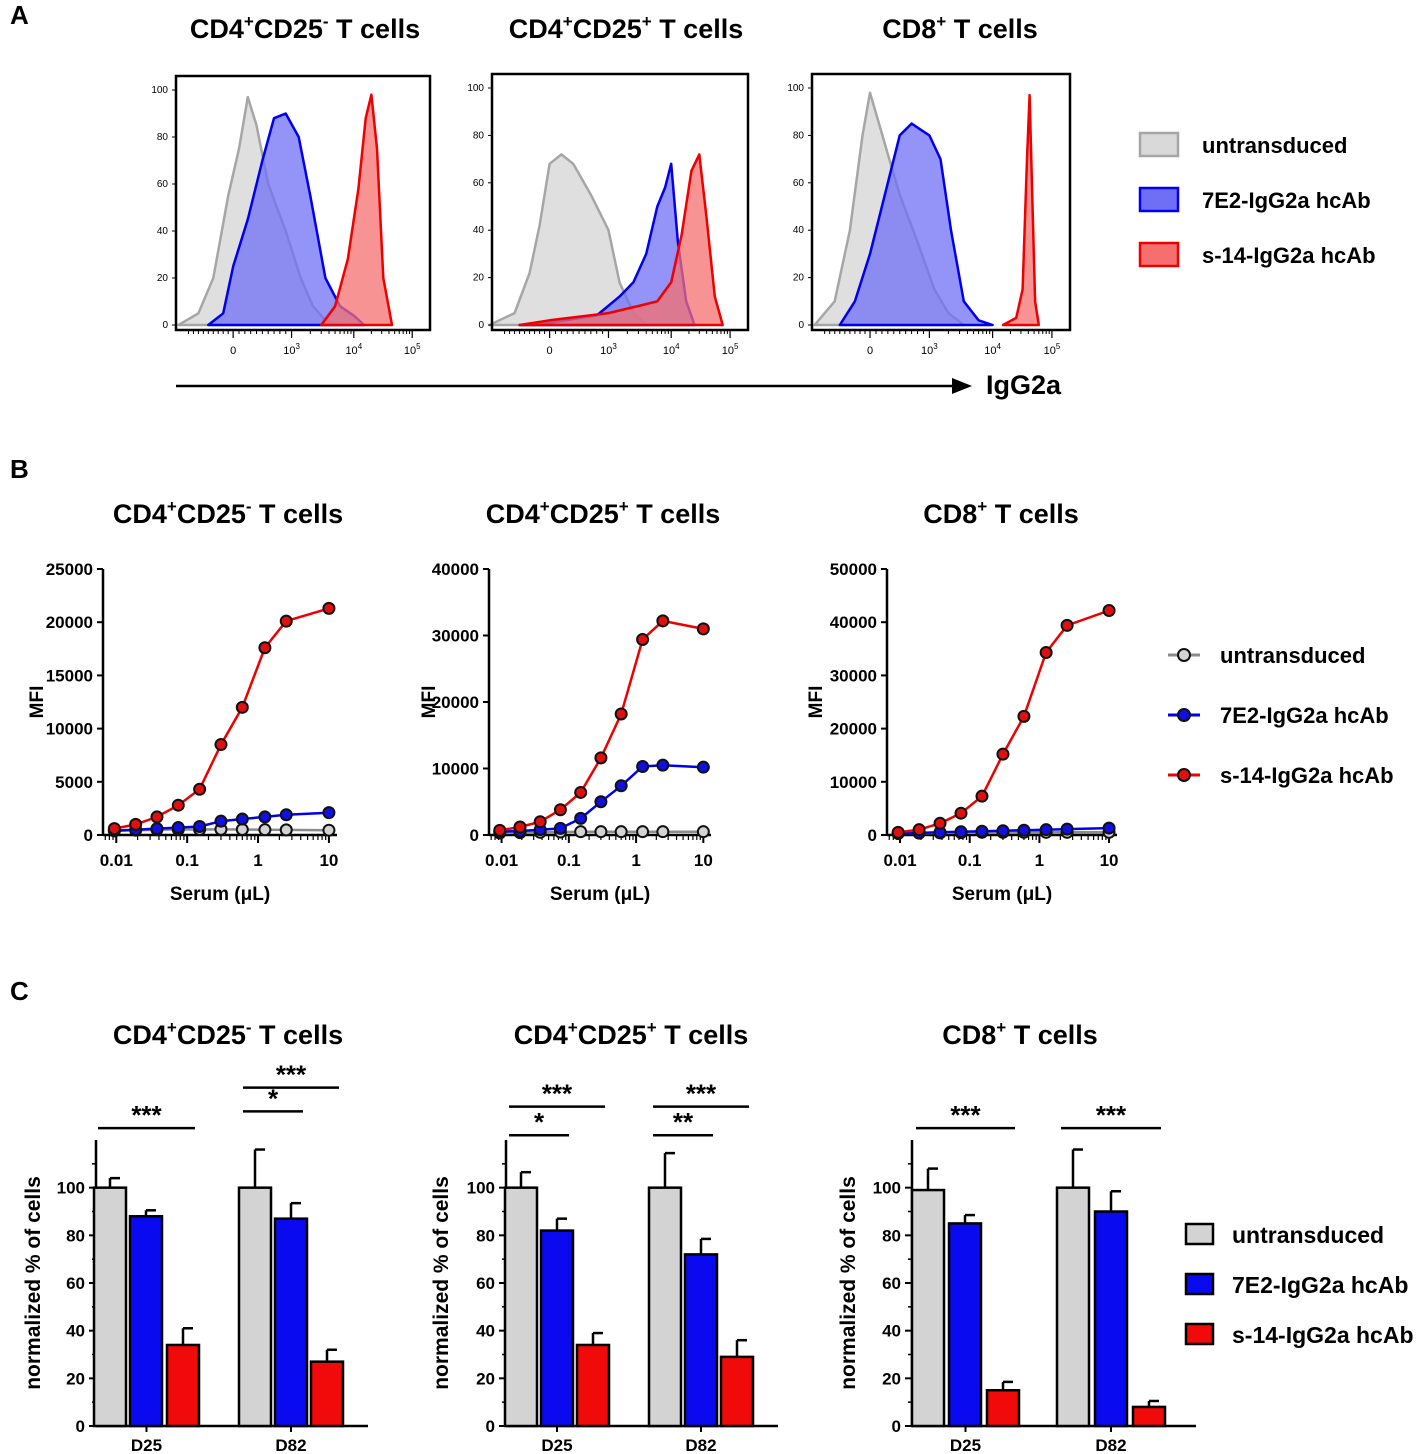 The image size is (1417, 1454). Describe the element at coordinates (635, 860) in the screenshot. I see `x-tick-label: 1` at that location.